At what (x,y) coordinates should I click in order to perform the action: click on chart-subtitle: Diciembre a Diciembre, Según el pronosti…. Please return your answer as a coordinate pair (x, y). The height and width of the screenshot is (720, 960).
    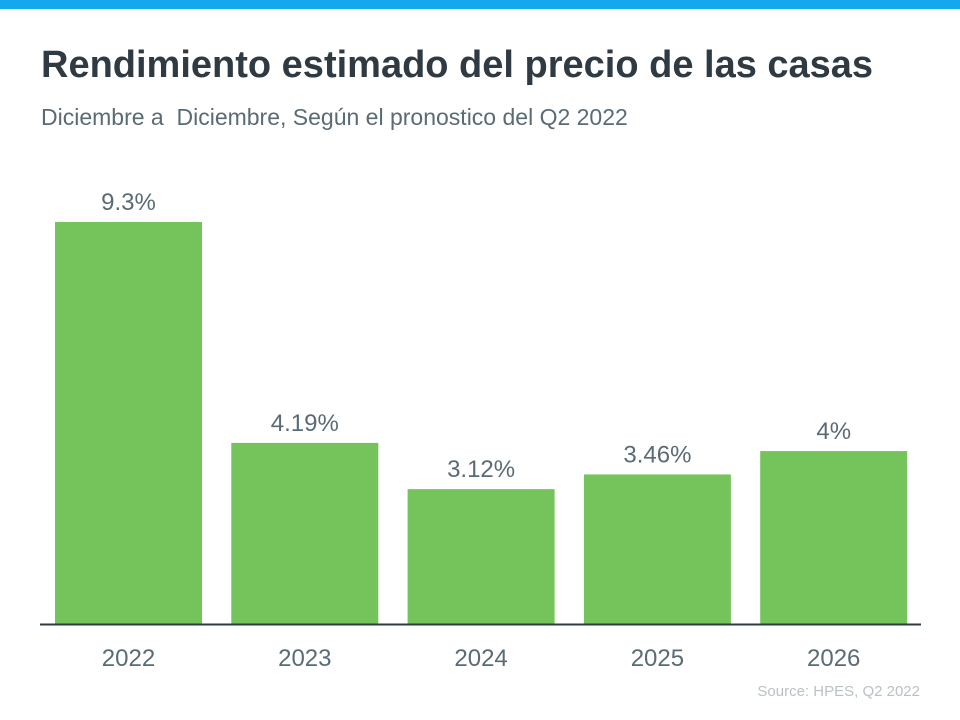
    Looking at the image, I should click on (334, 117).